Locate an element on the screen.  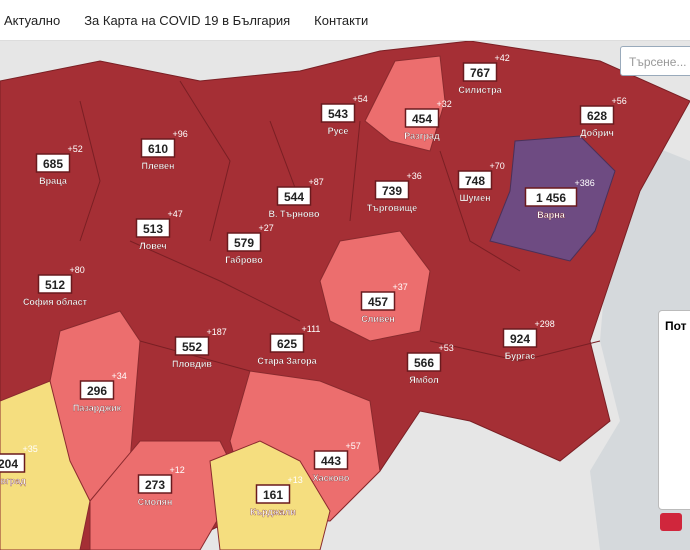
region-delta: +42 is located at coordinates (502, 58).